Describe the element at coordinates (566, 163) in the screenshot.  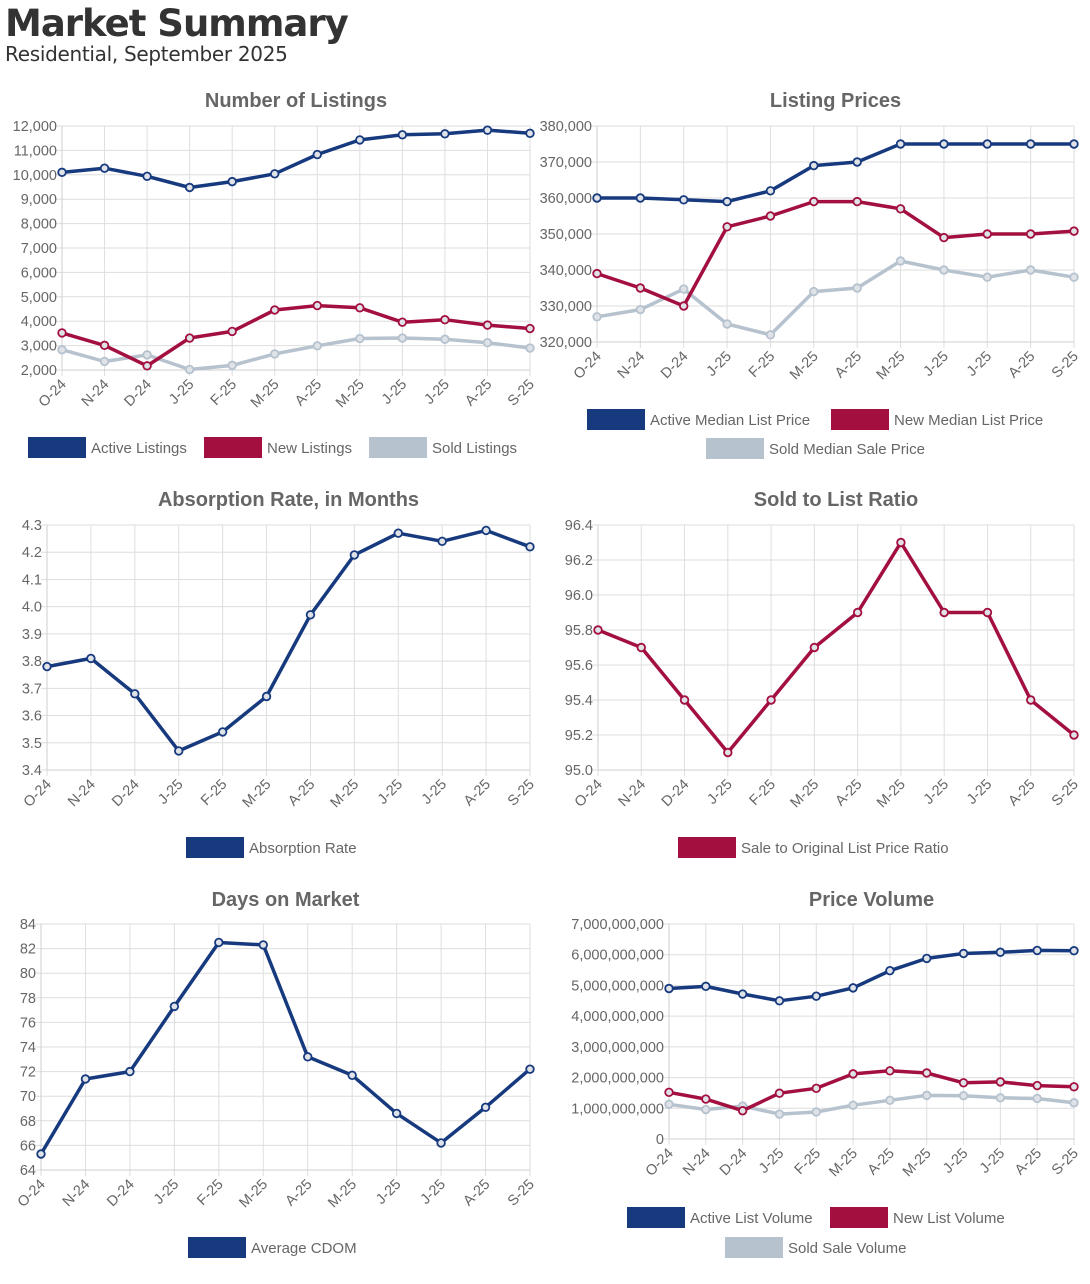
I see `y-tick-label: 370,000` at that location.